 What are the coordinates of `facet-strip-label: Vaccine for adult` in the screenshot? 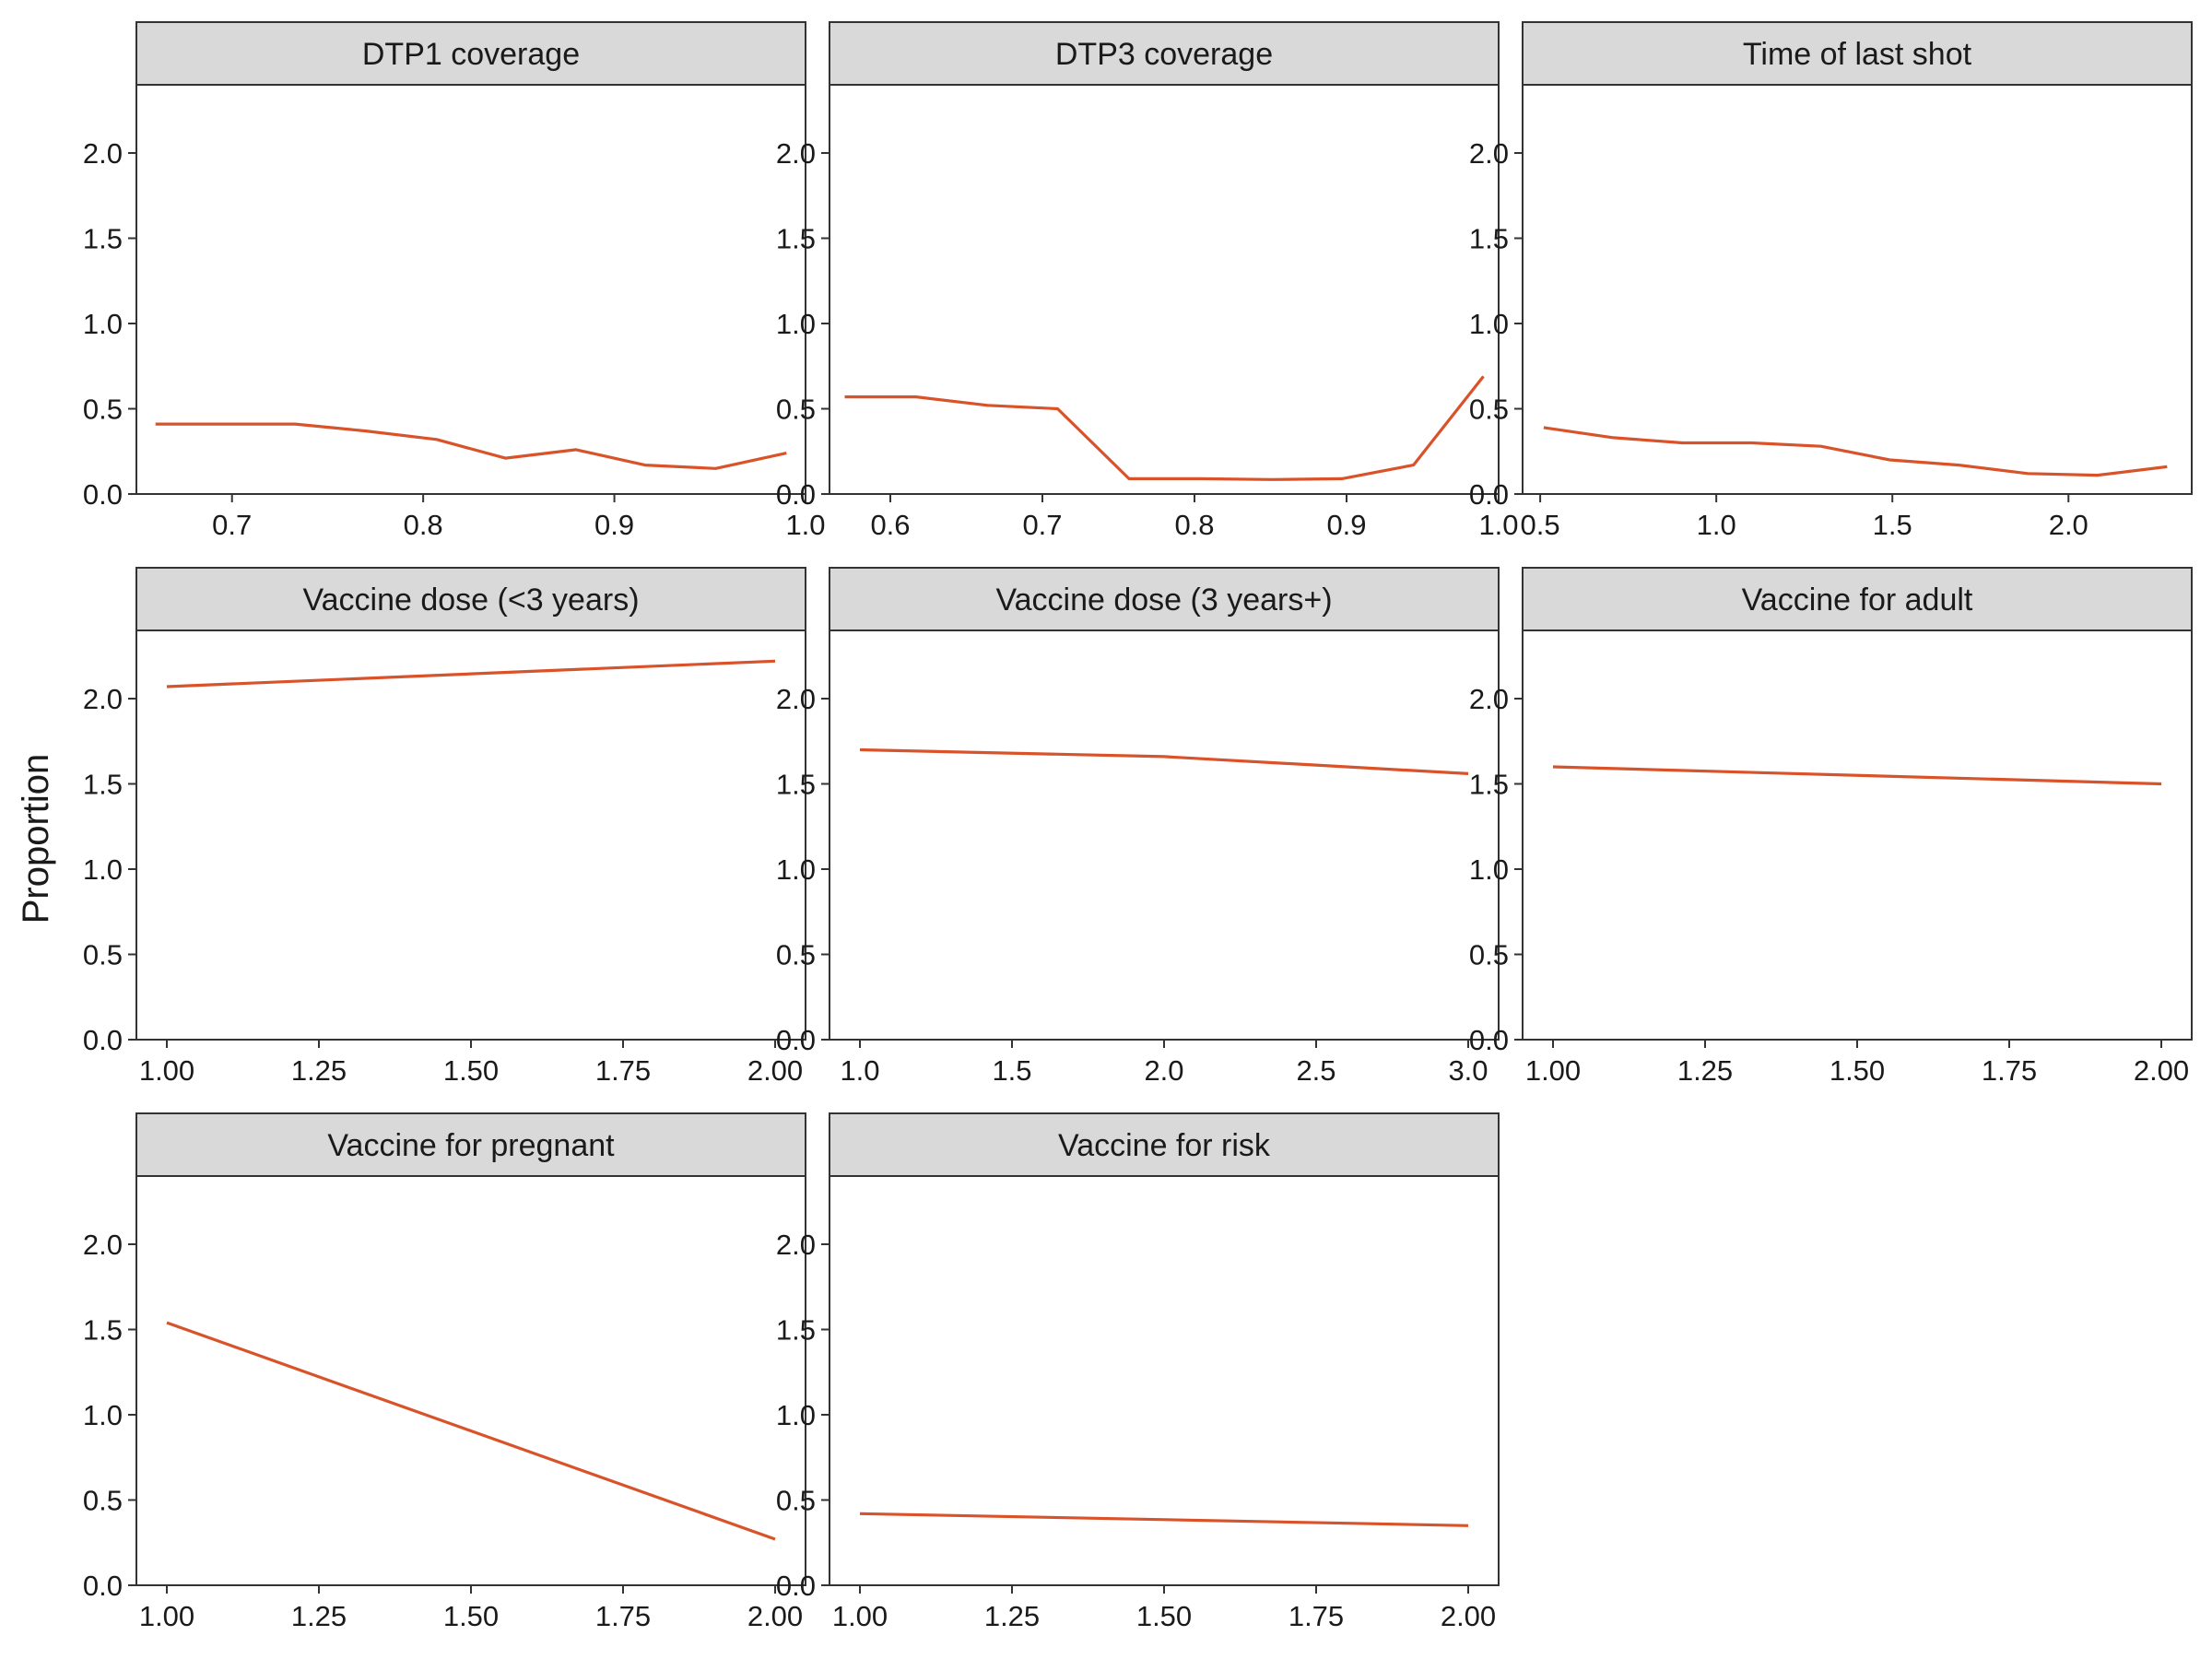 It's located at (1857, 600).